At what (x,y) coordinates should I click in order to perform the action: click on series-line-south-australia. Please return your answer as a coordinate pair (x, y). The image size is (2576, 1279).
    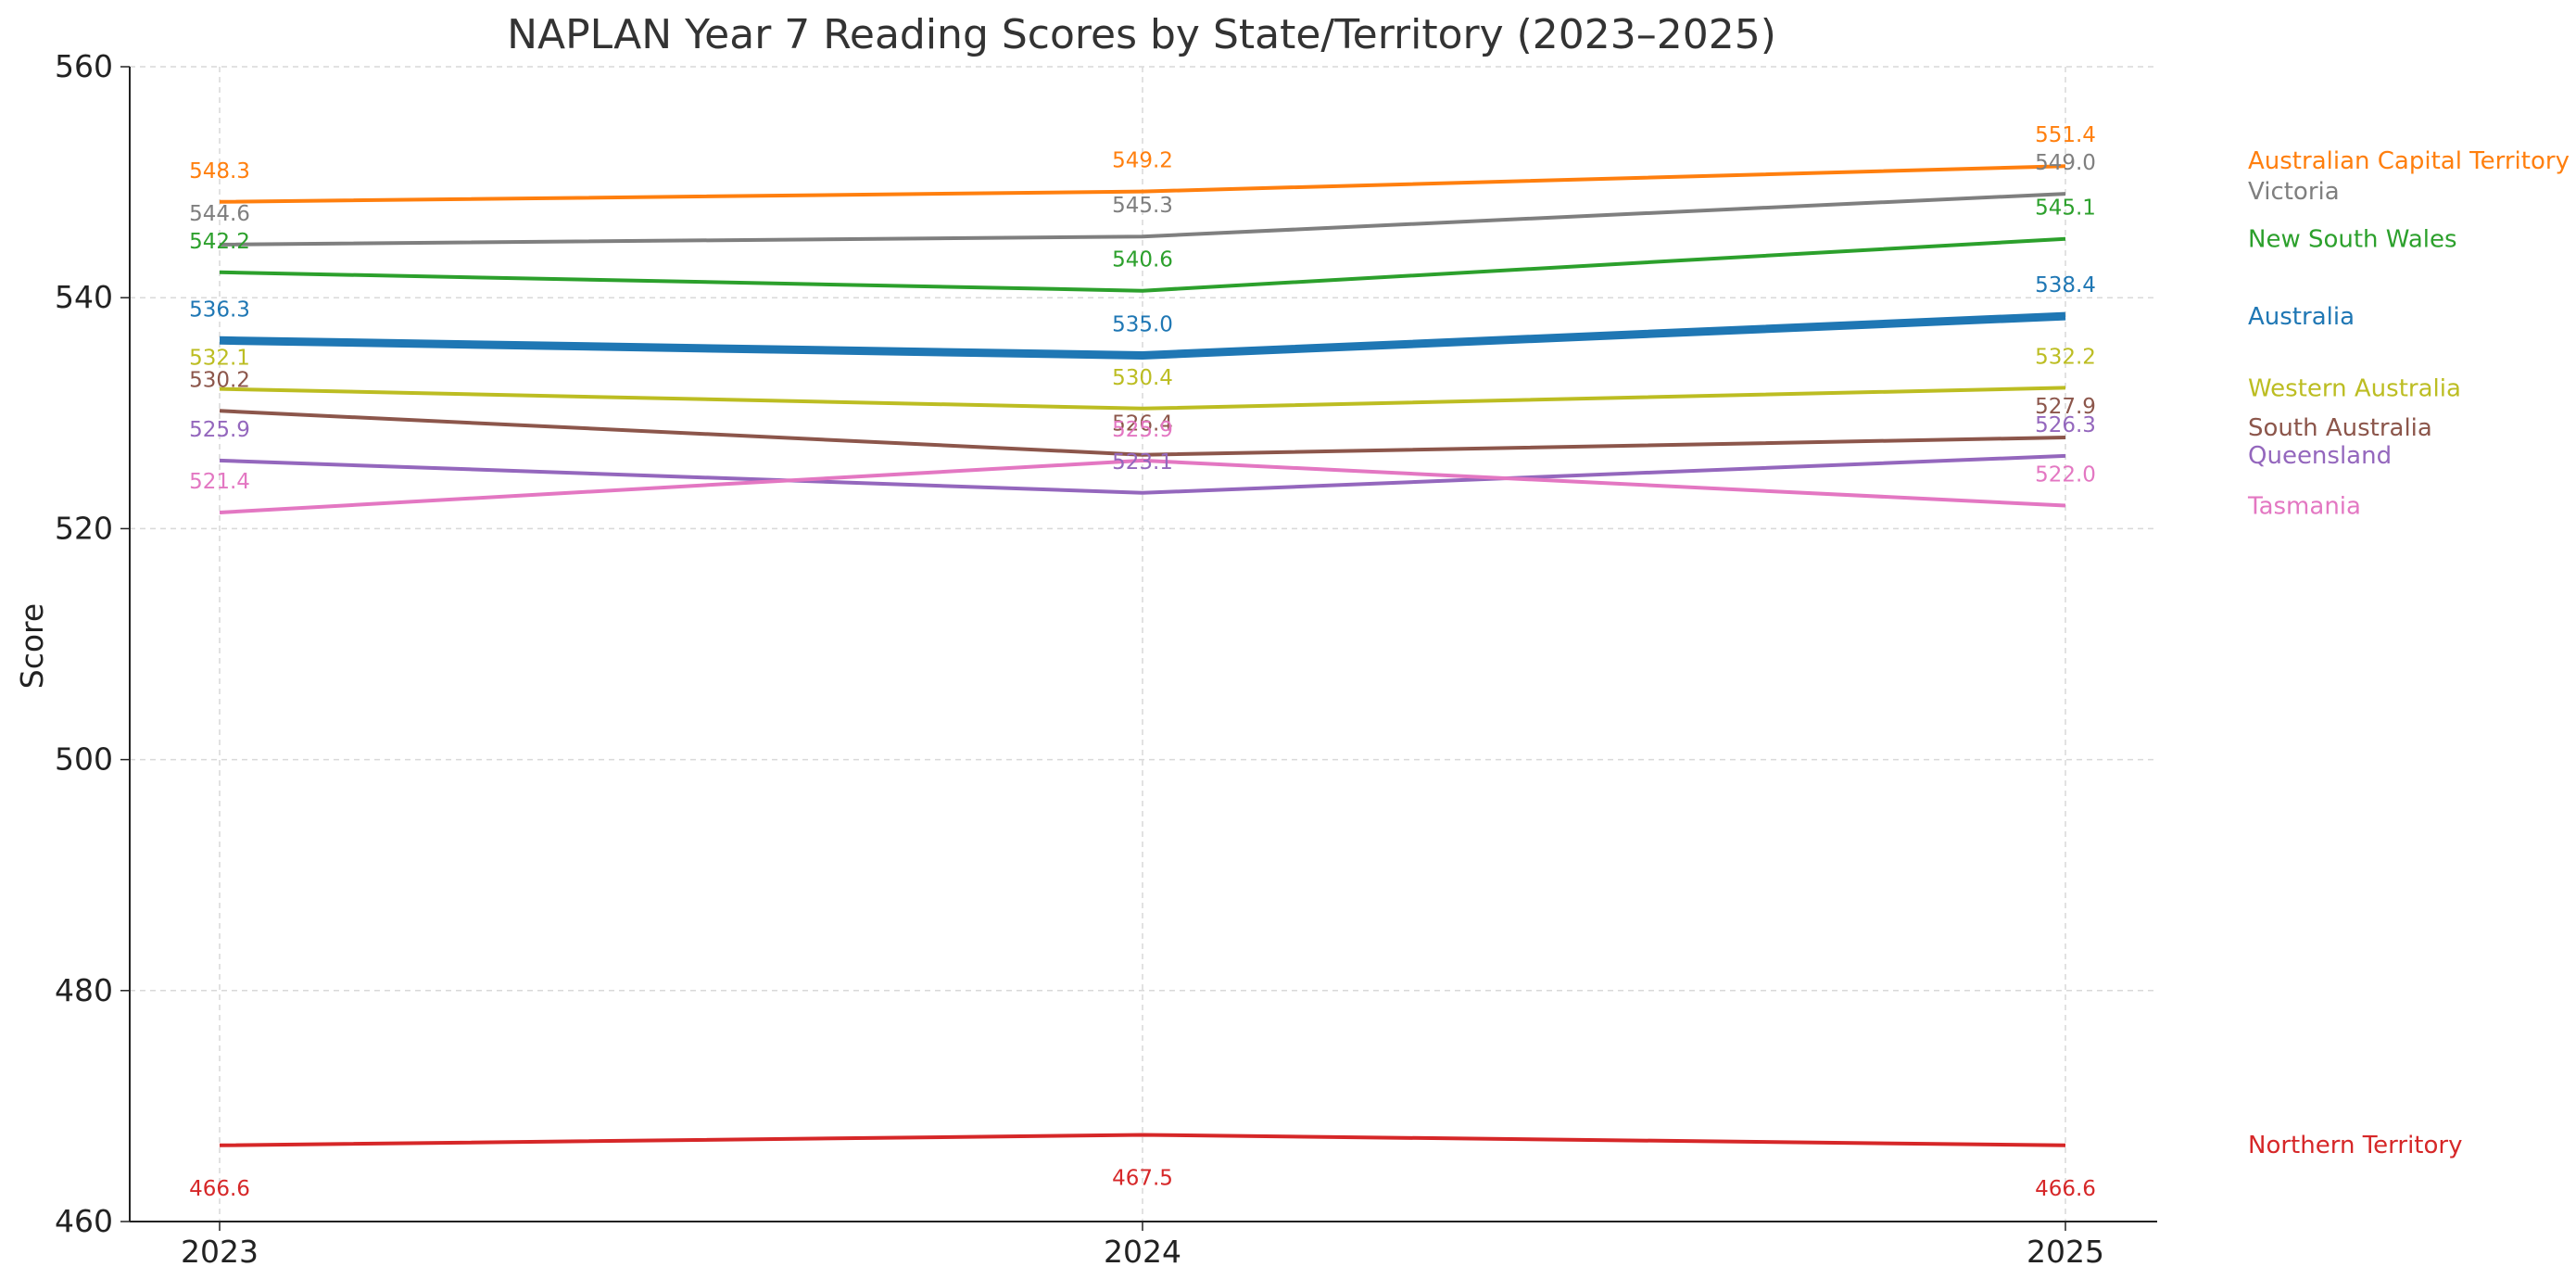
    Looking at the image, I should click on (1142, 433).